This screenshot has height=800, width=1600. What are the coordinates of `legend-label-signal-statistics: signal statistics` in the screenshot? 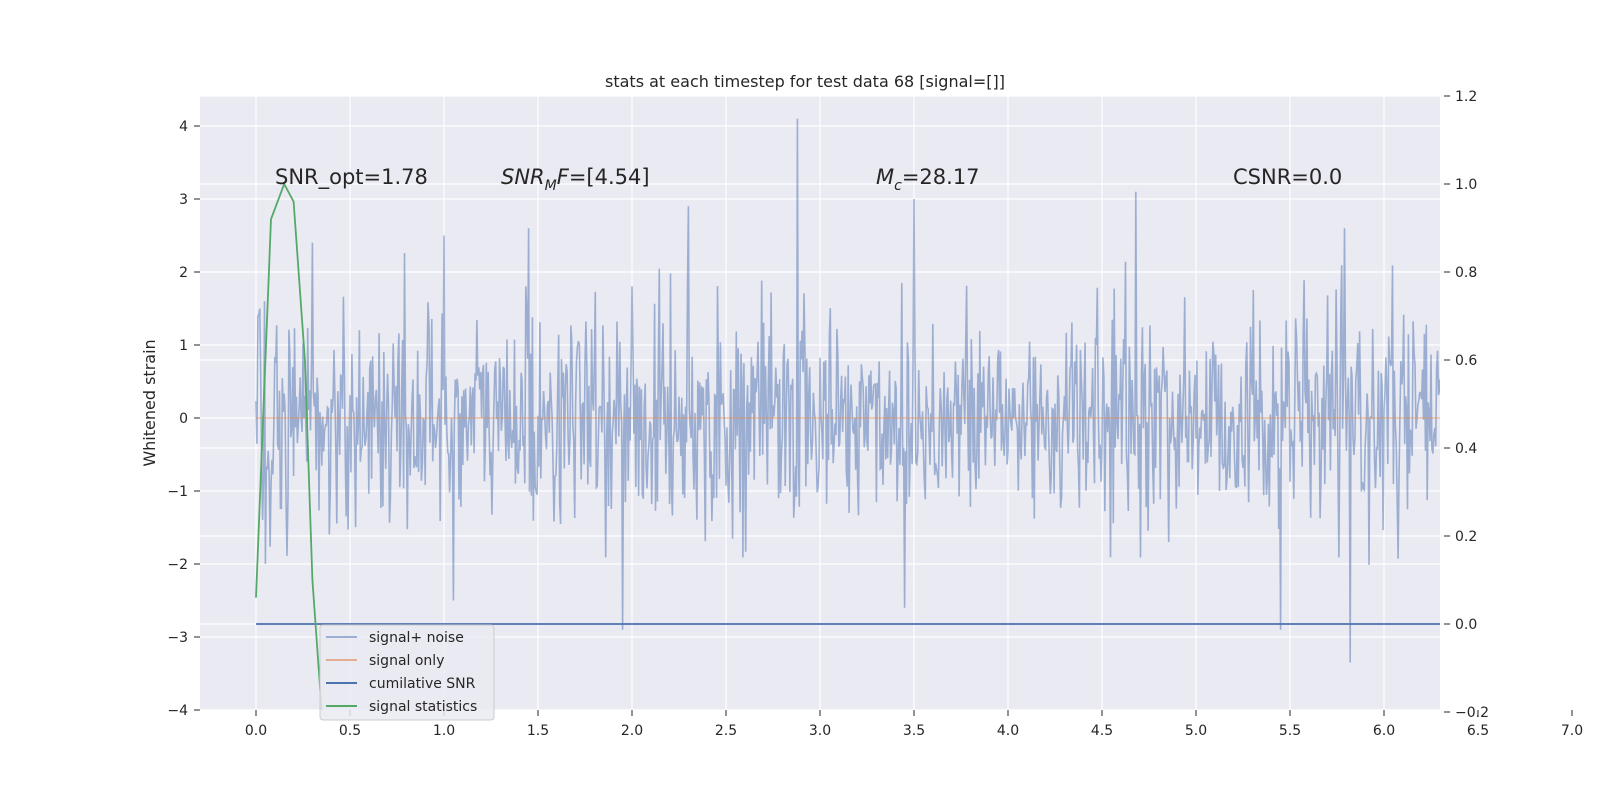 It's located at (423, 707).